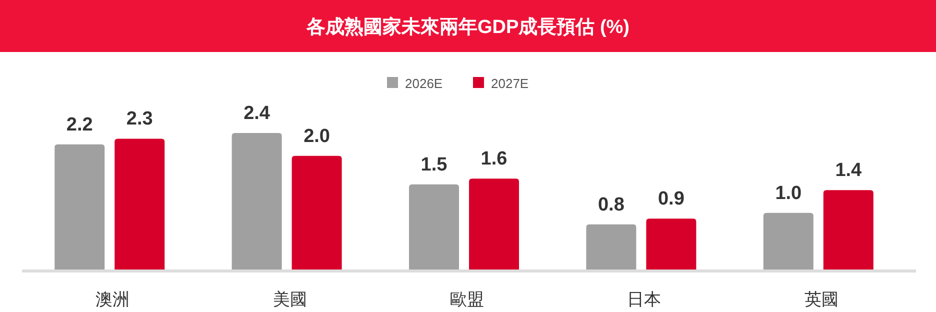  I want to click on x-tick-label: 日本, so click(644, 299).